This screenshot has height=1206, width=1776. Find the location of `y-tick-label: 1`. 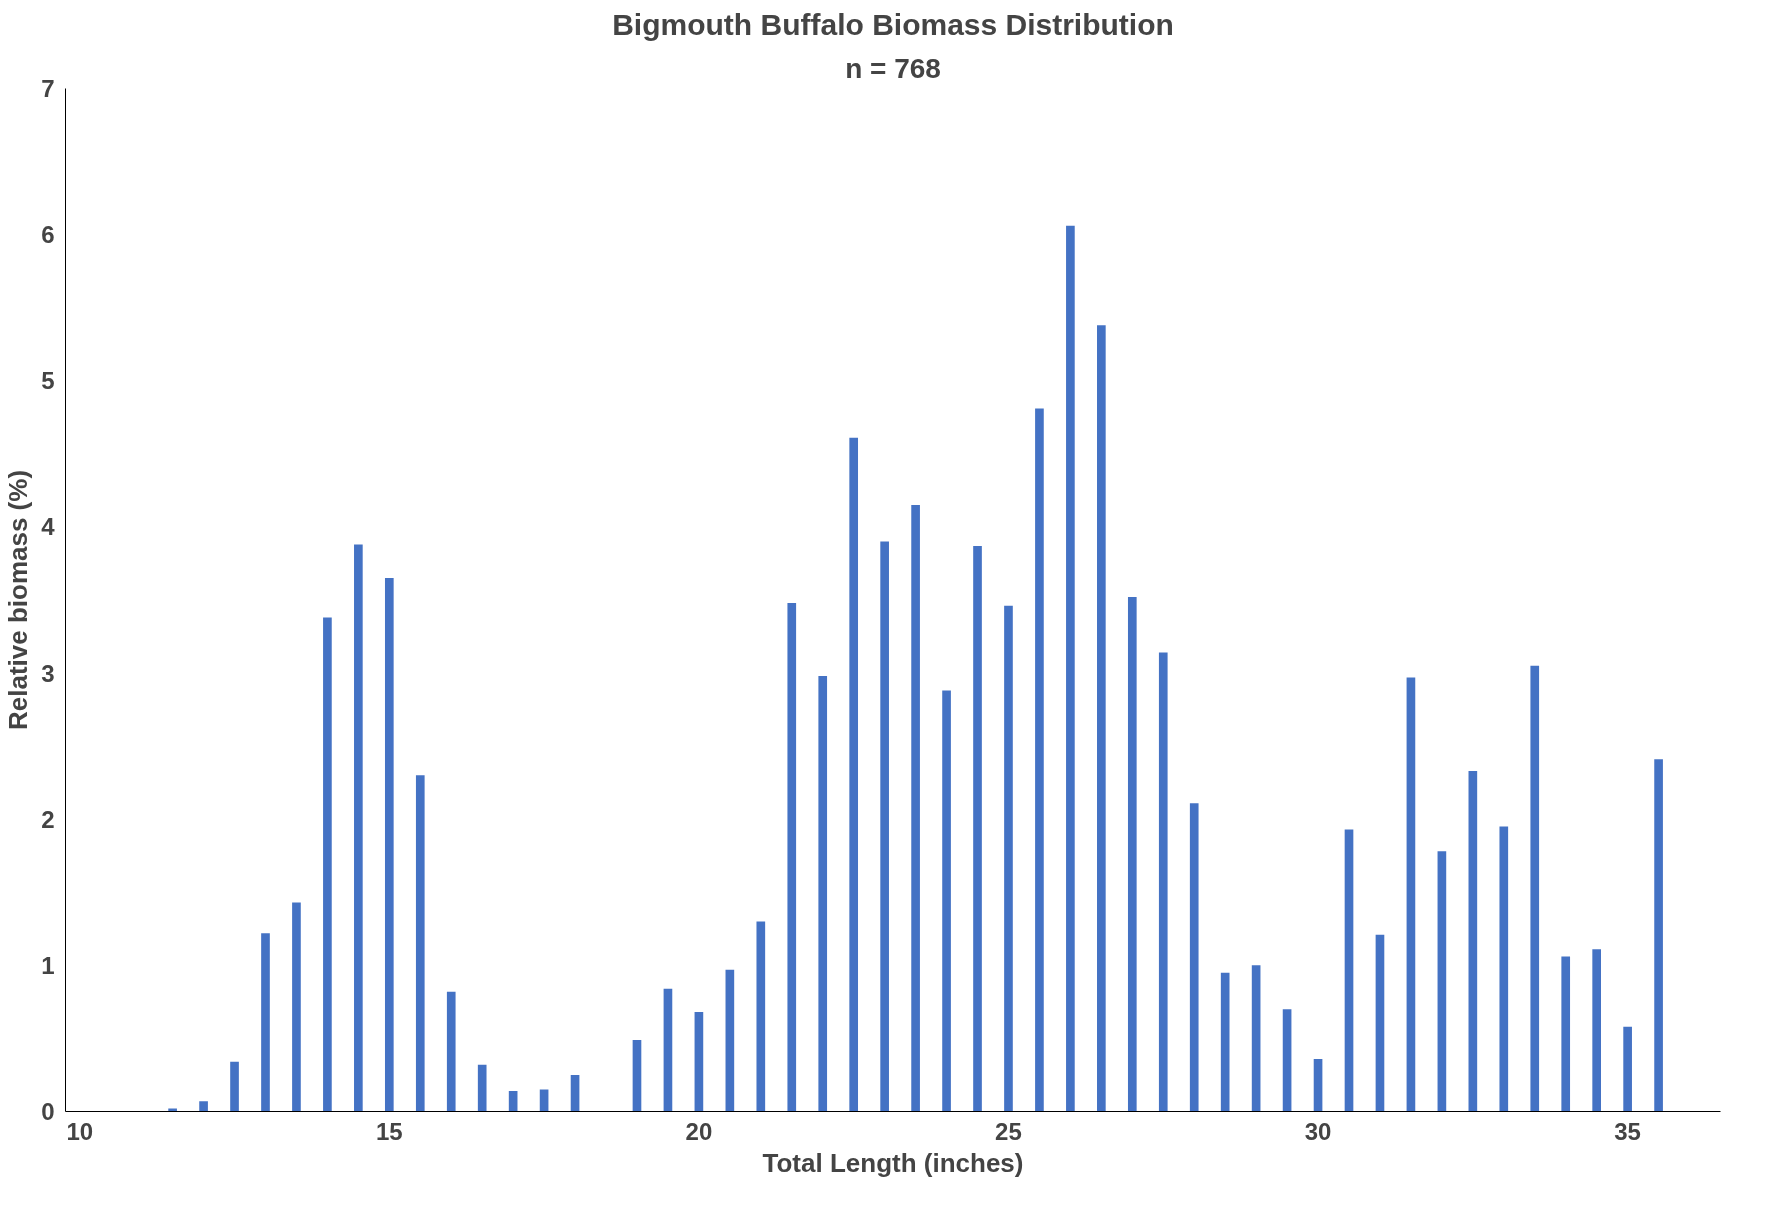

y-tick-label: 1 is located at coordinates (48, 965).